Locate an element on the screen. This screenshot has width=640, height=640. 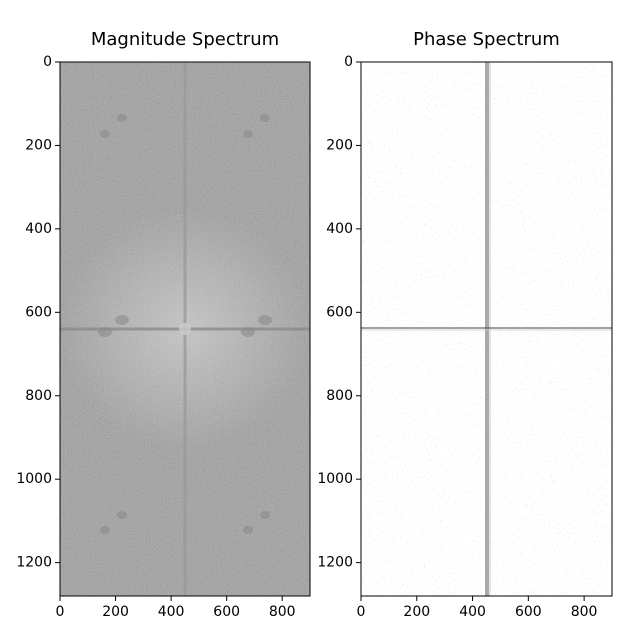
chart-title: Phase Spectrum is located at coordinates (486, 39).